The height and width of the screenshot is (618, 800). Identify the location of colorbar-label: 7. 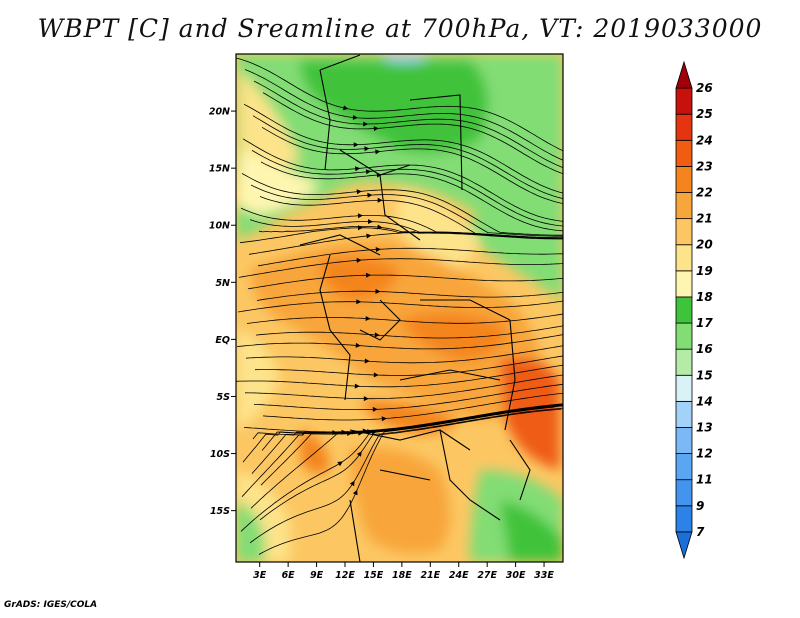
(700, 532).